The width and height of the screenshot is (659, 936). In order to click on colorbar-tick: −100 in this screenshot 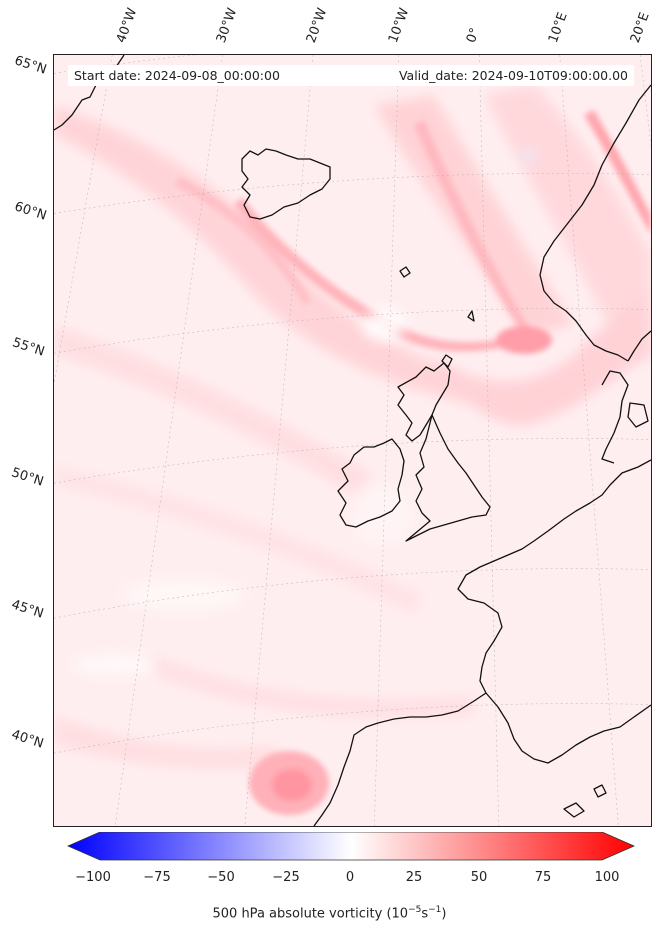, I will do `click(93, 877)`.